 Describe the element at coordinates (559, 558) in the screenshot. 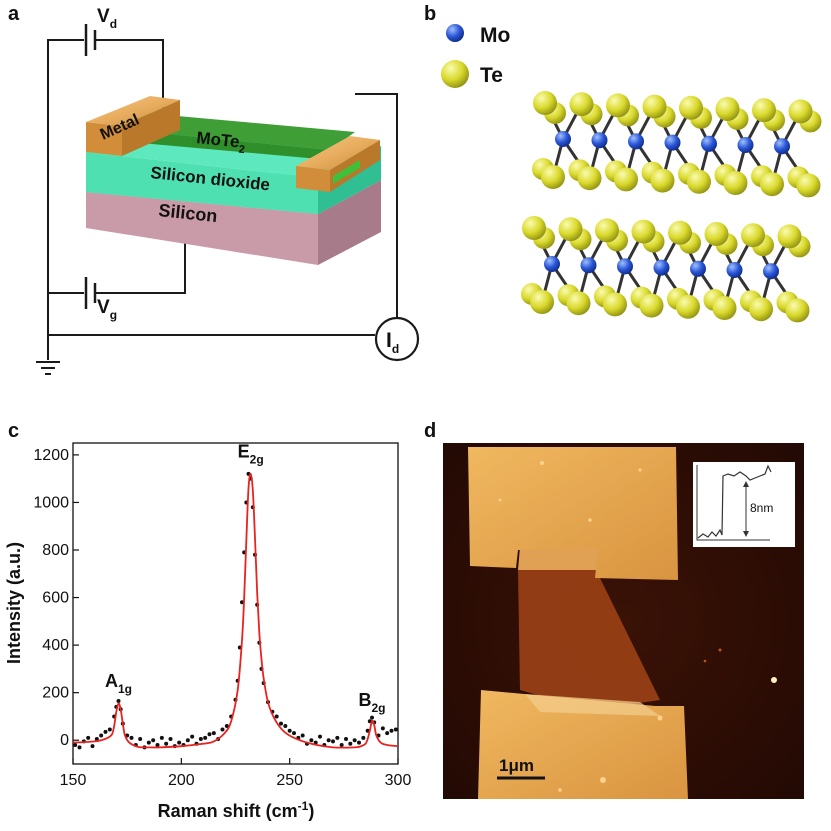

I see `flake-on-top-pad` at that location.